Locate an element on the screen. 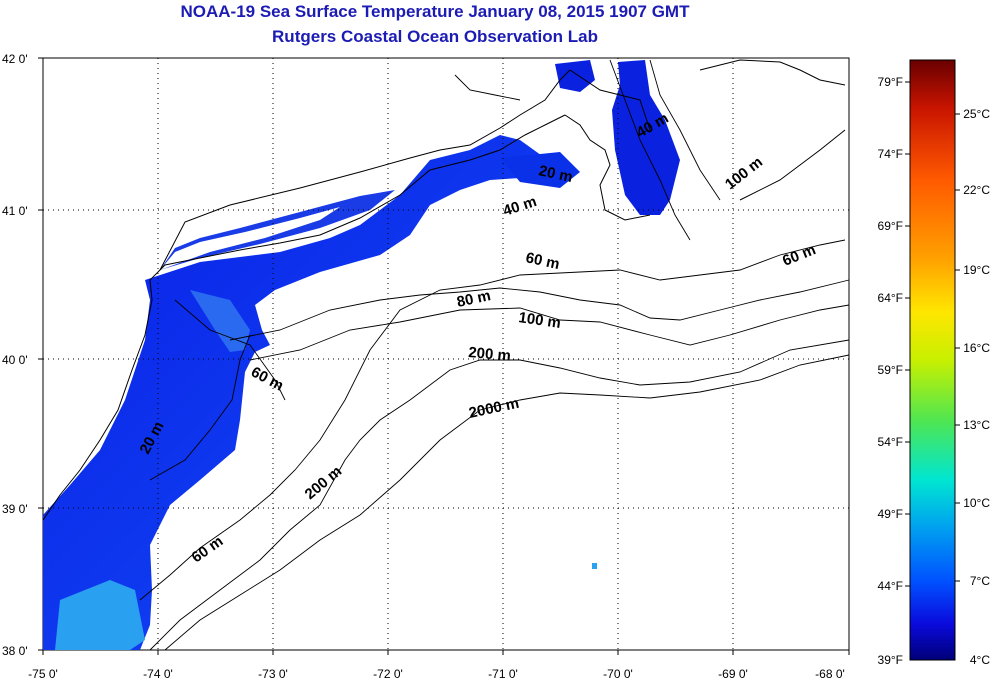  colorbar-f-label: 49°F is located at coordinates (890, 514).